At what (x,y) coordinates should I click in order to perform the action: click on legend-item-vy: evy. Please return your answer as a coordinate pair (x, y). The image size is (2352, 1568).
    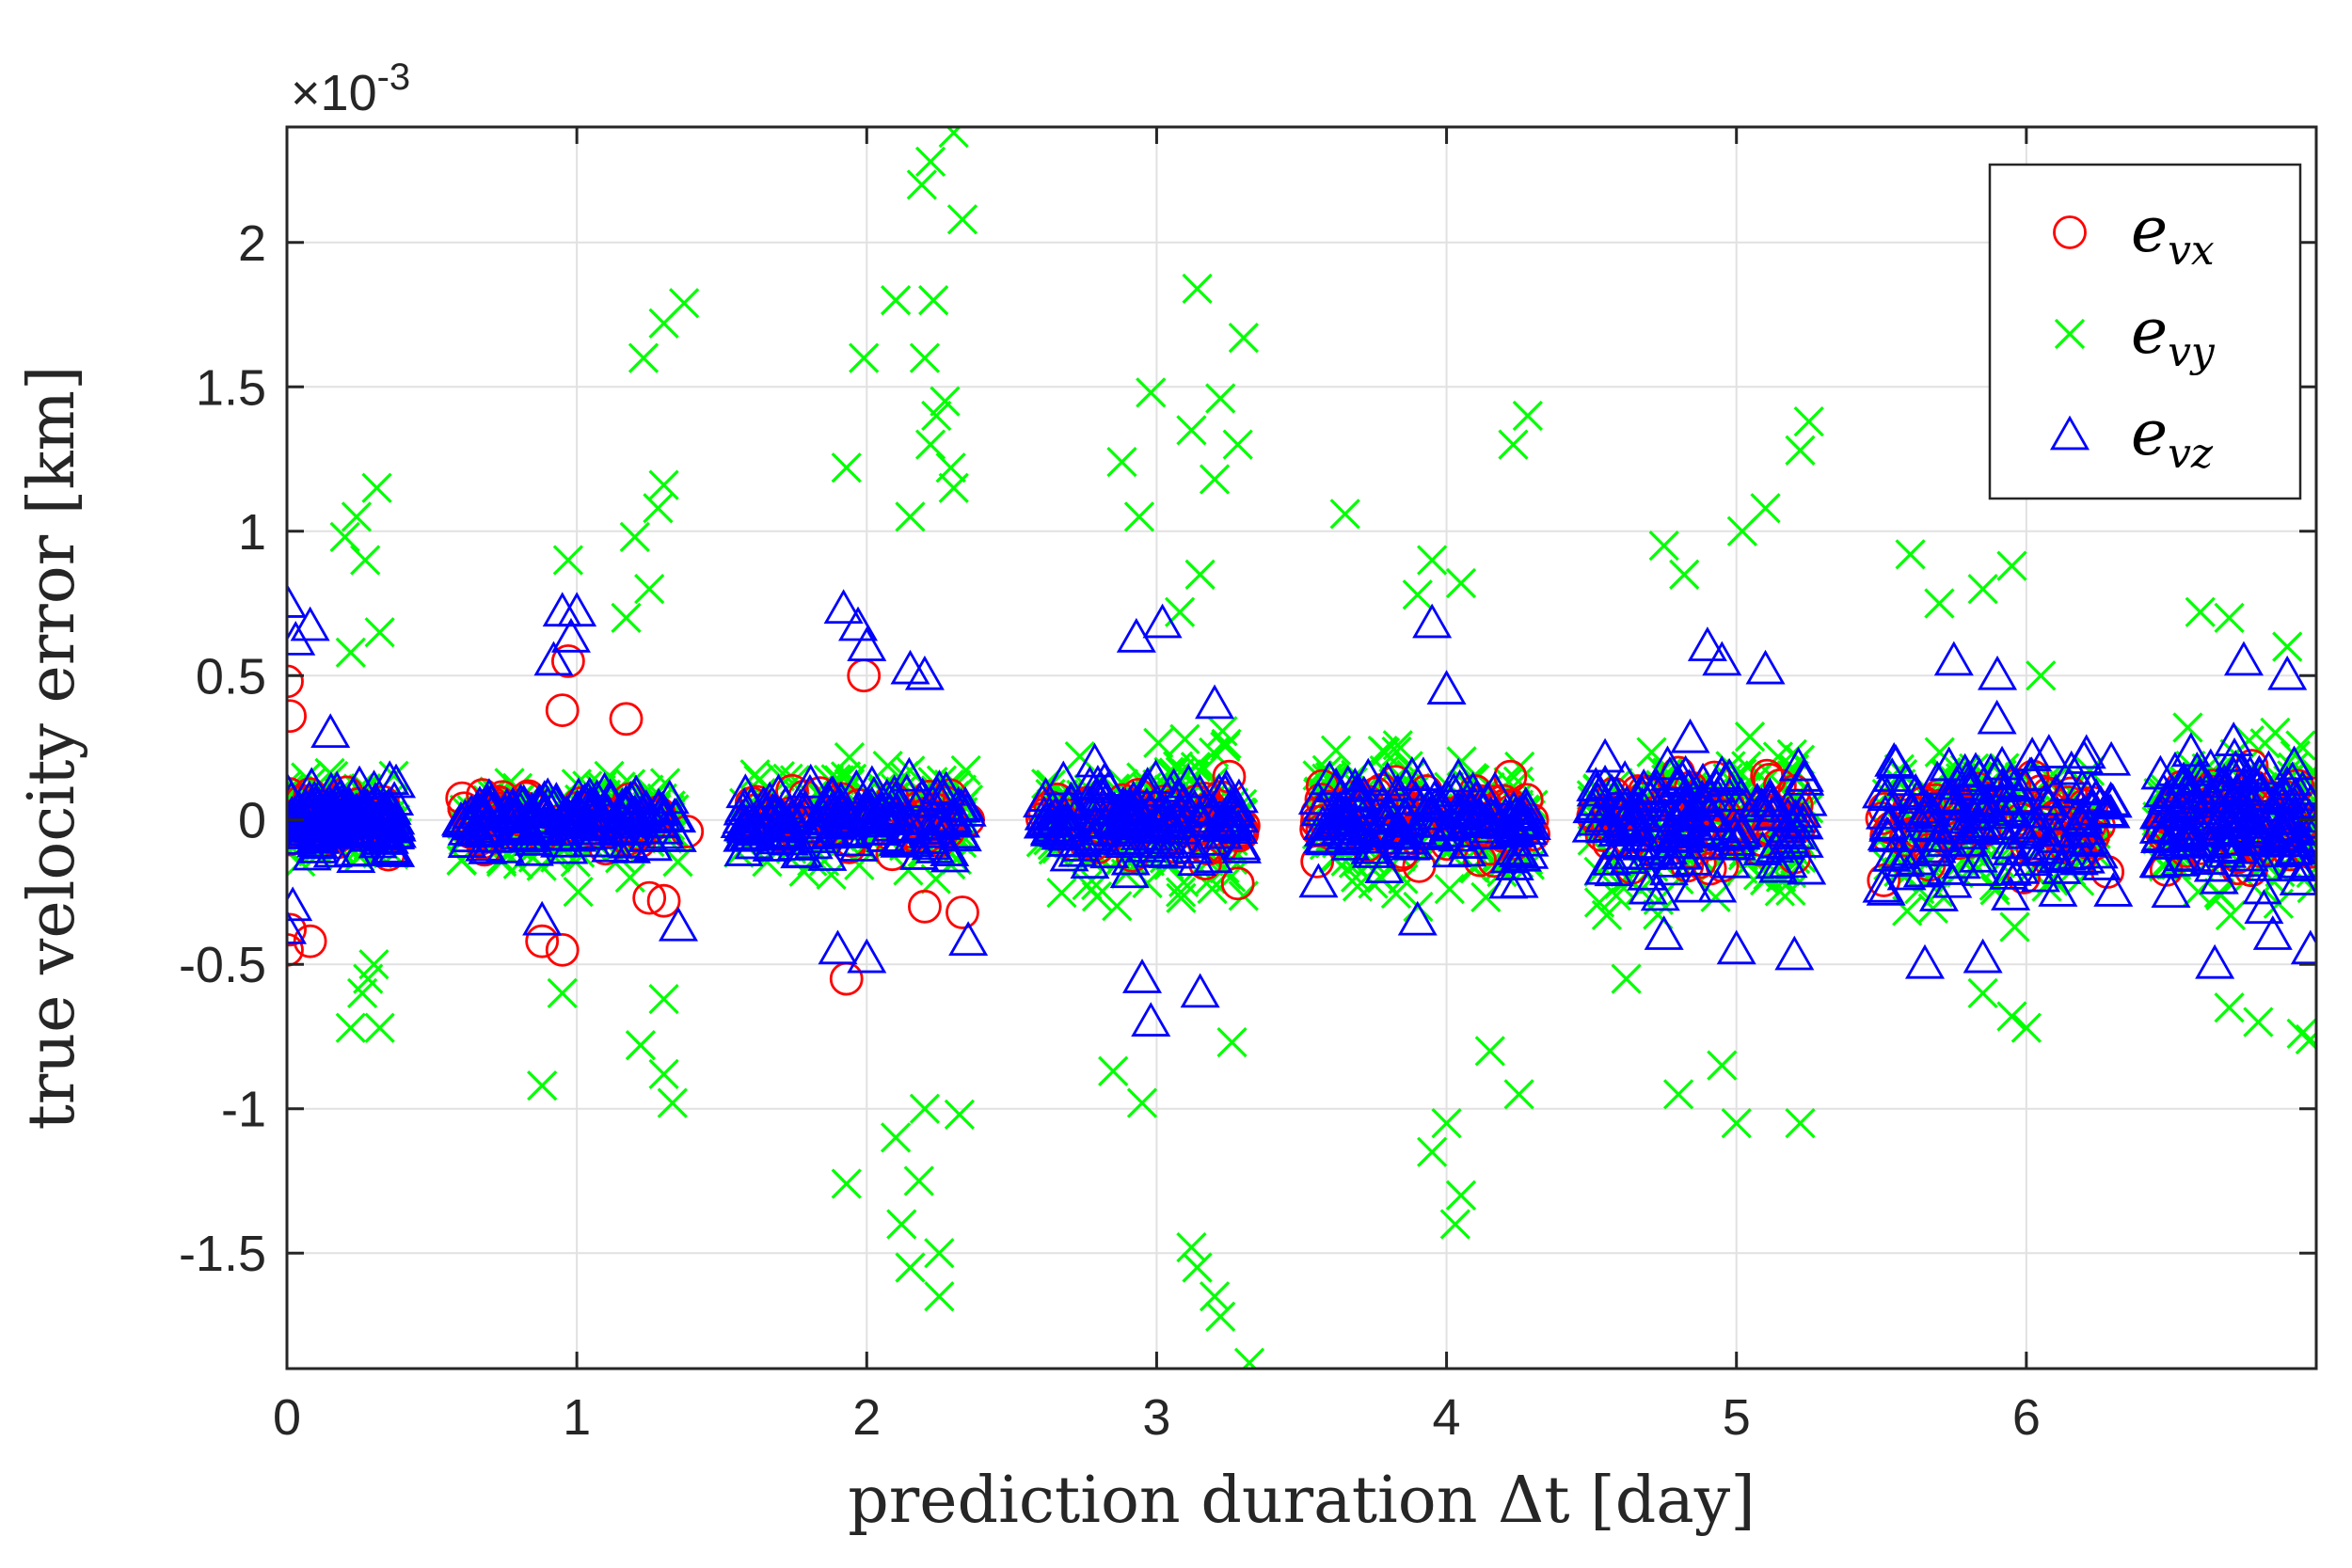
    Looking at the image, I should click on (2135, 335).